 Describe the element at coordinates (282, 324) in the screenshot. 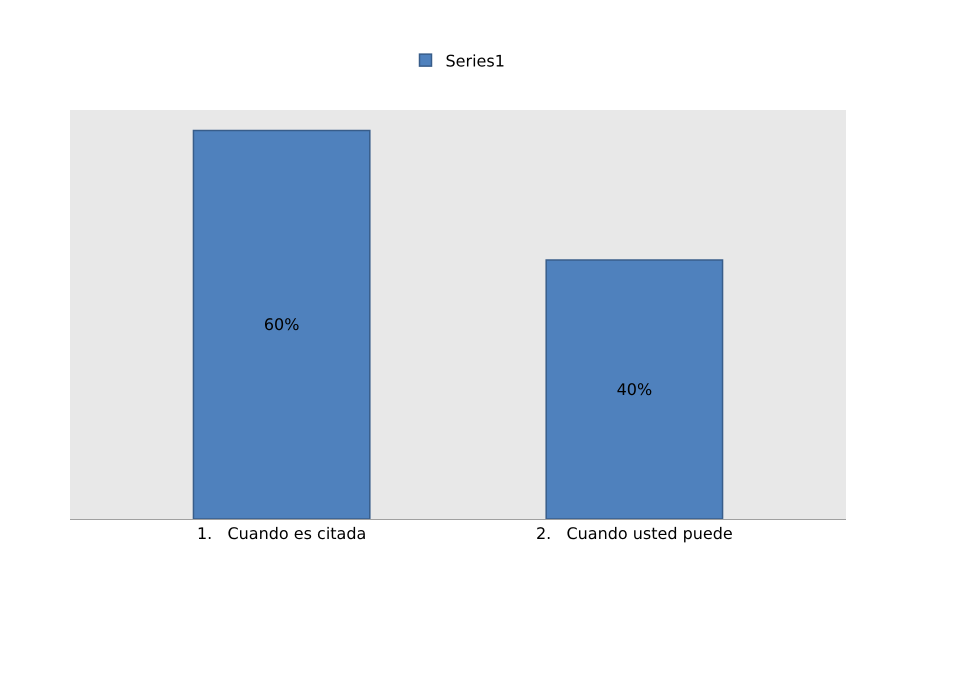

I see `data-label: 60%` at that location.